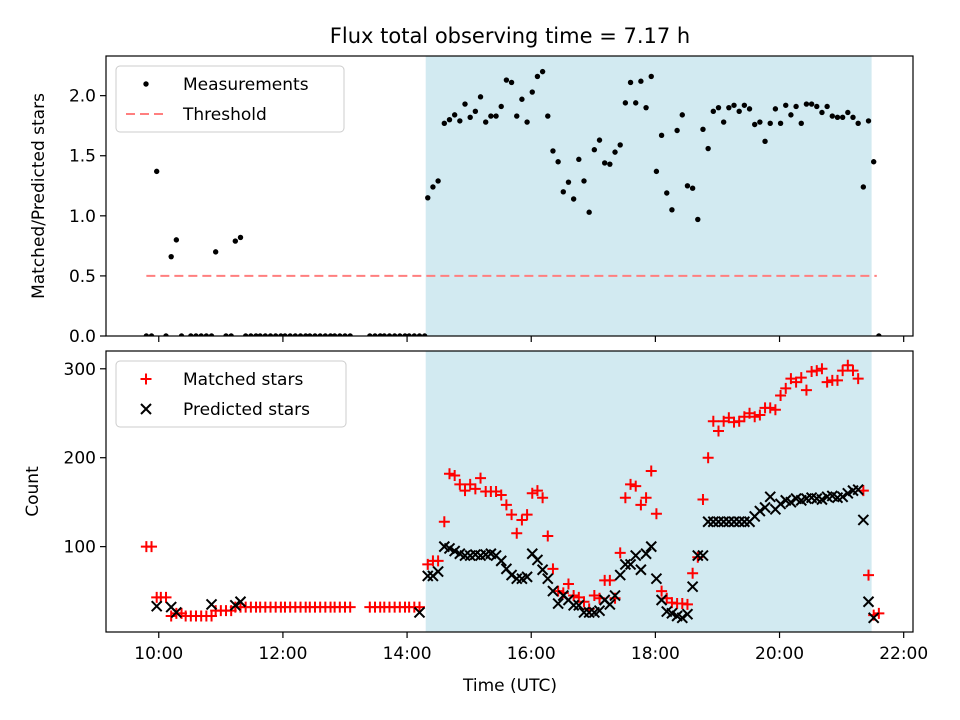 The width and height of the screenshot is (960, 720). I want to click on y-tick-label: 0.0, so click(82, 337).